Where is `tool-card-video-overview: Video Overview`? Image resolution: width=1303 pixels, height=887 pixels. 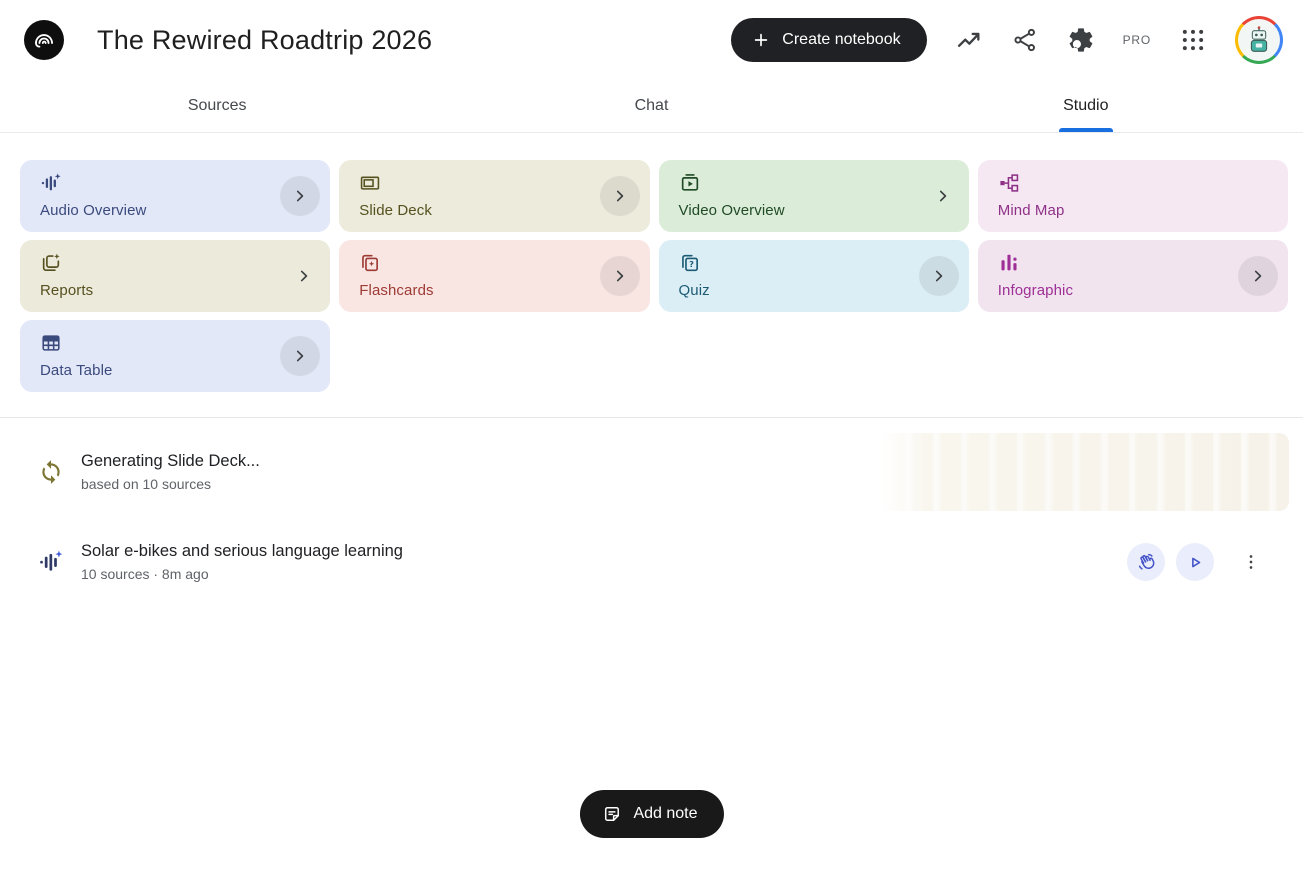
tool-card-video-overview: Video Overview is located at coordinates (813, 196).